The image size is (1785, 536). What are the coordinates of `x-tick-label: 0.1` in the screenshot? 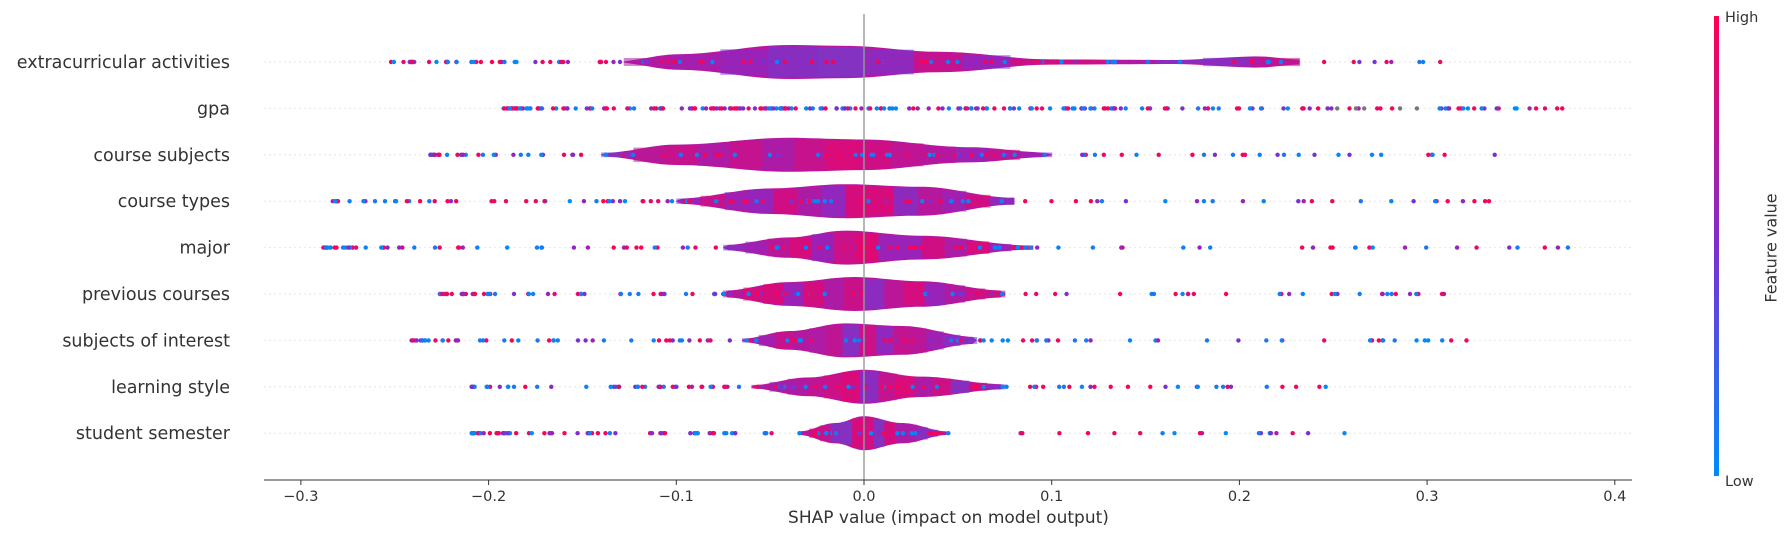 It's located at (1051, 497).